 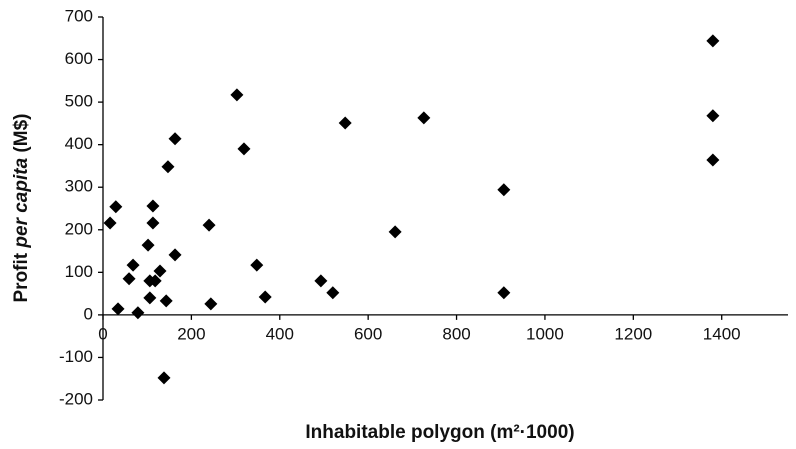 I want to click on y-tick-label: -200, so click(x=76, y=398).